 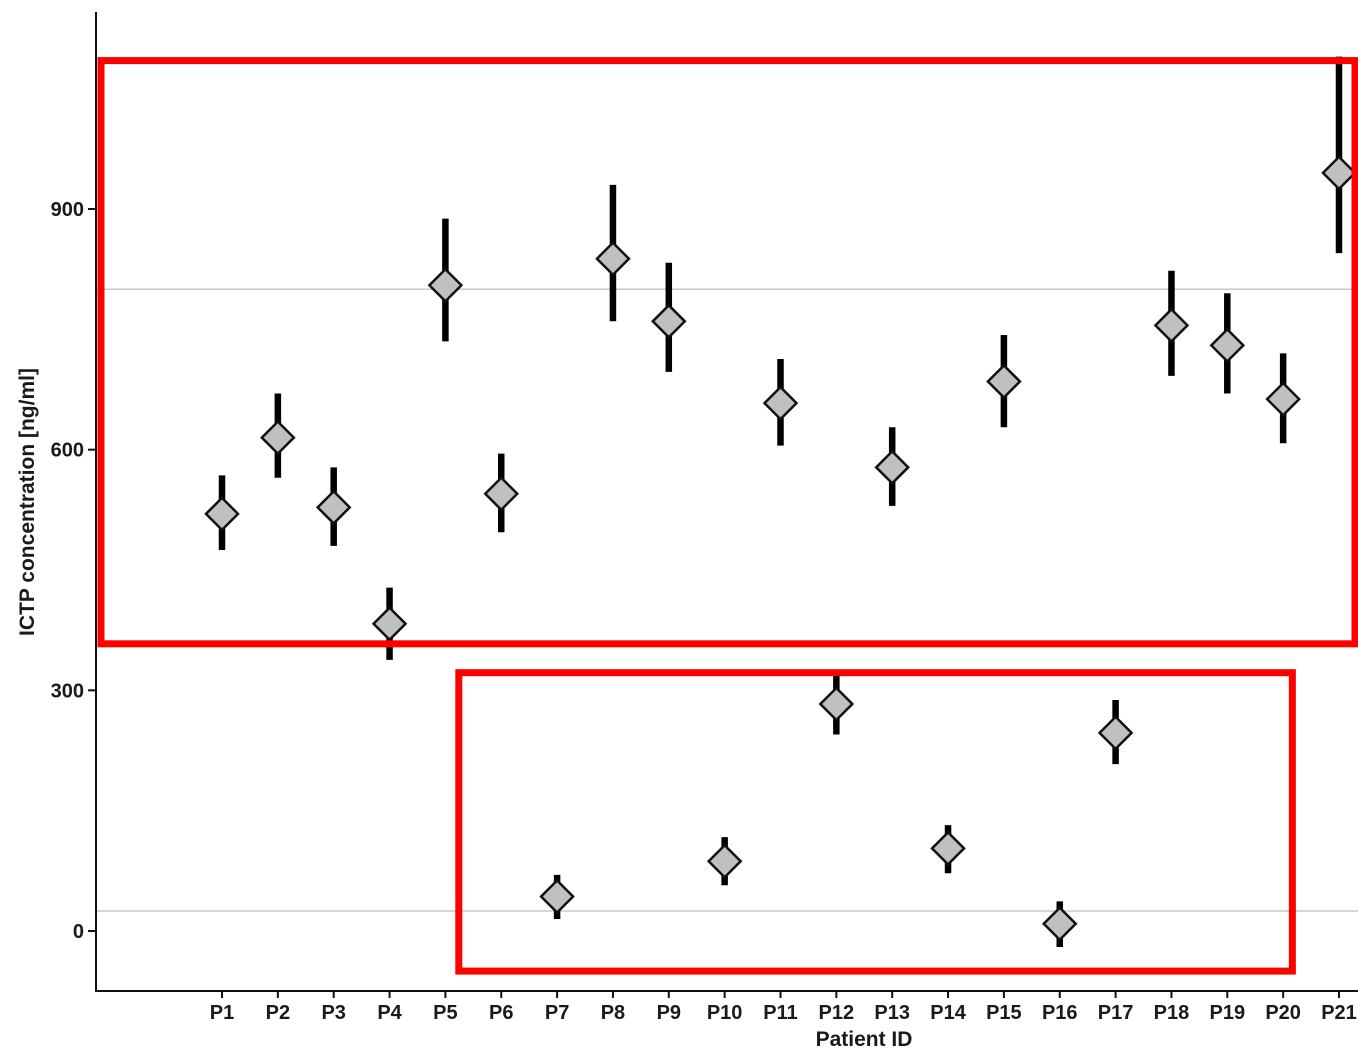 What do you see at coordinates (613, 258) in the screenshot?
I see `data-point-p8` at bounding box center [613, 258].